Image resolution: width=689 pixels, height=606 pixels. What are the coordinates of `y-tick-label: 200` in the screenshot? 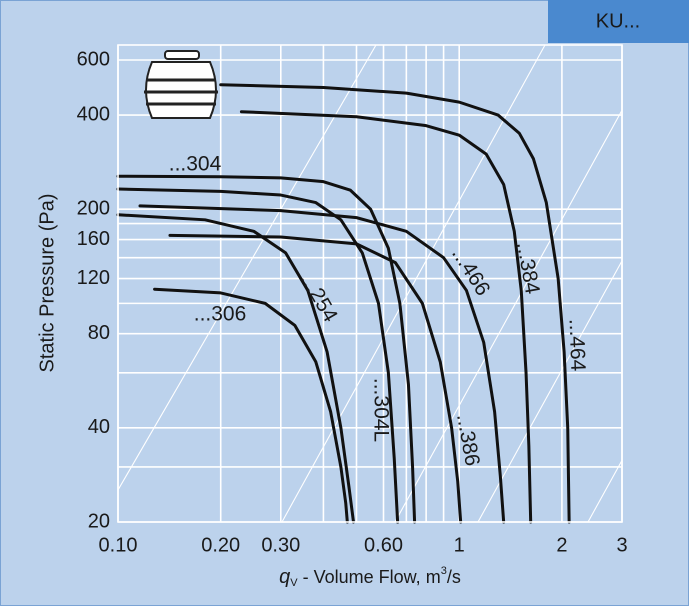 It's located at (93, 209).